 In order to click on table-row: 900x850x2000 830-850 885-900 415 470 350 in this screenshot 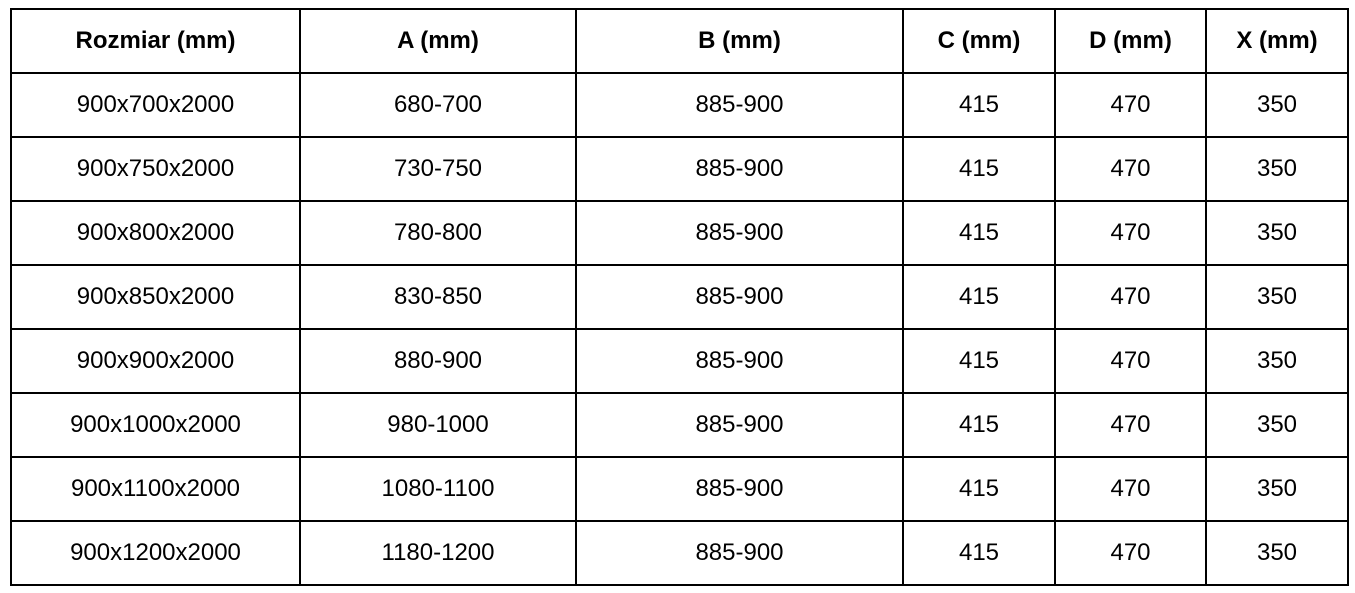, I will do `click(679, 297)`.